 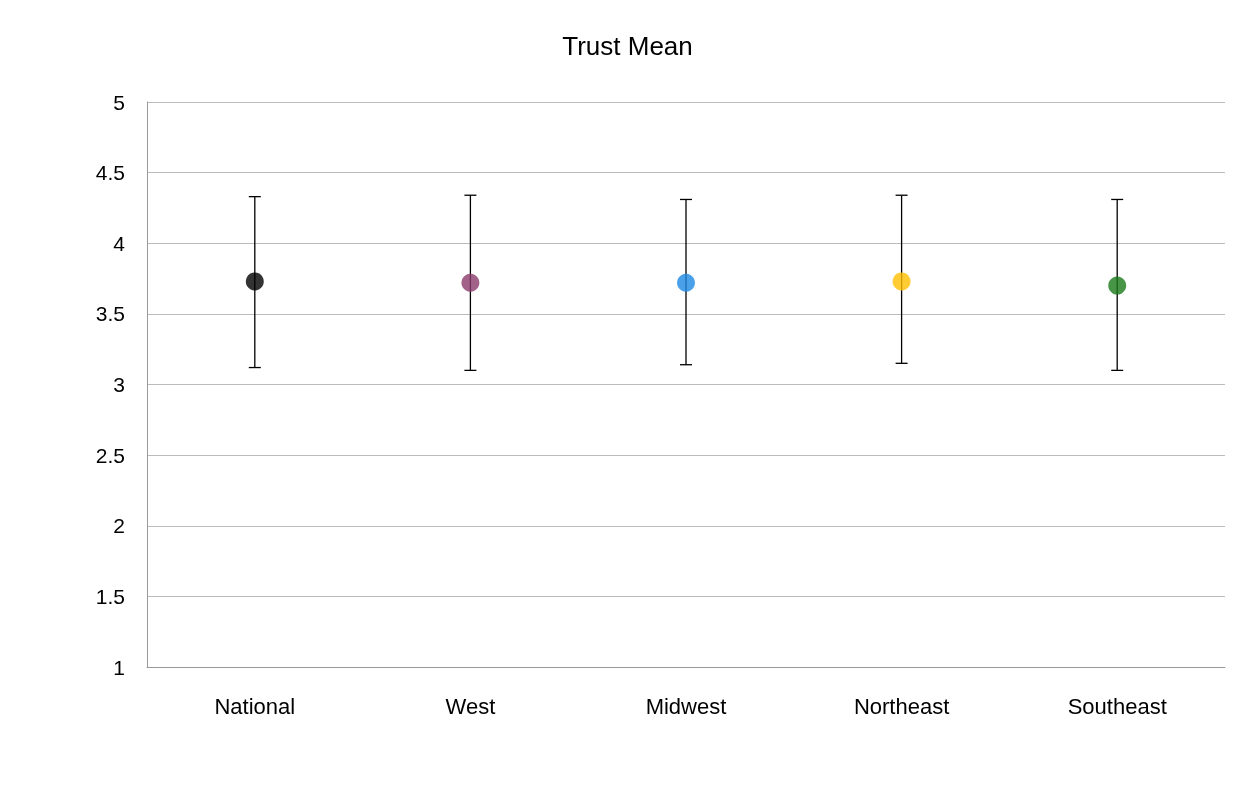 I want to click on x-tick-label: Southeast, so click(x=1117, y=706).